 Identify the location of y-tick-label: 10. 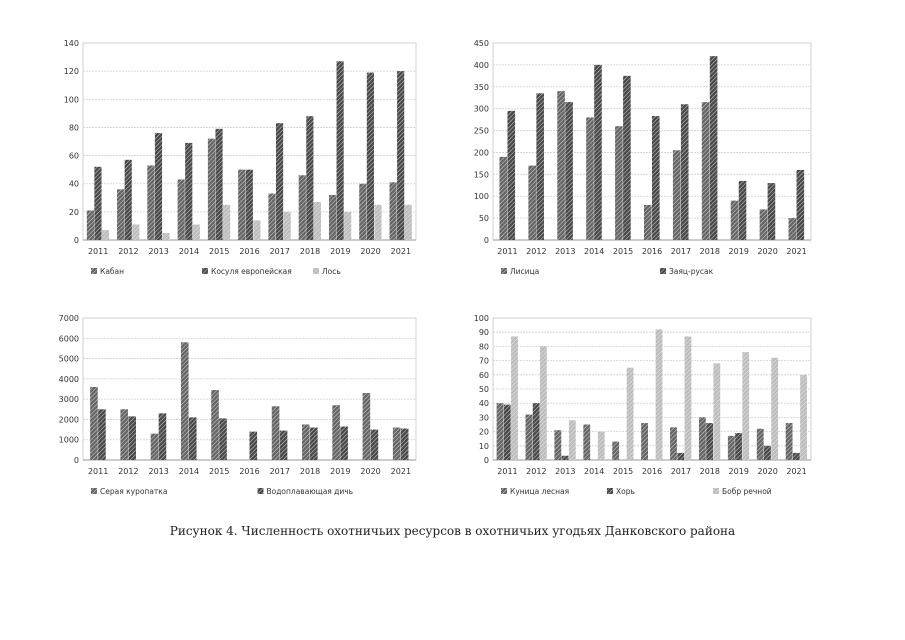
(484, 446).